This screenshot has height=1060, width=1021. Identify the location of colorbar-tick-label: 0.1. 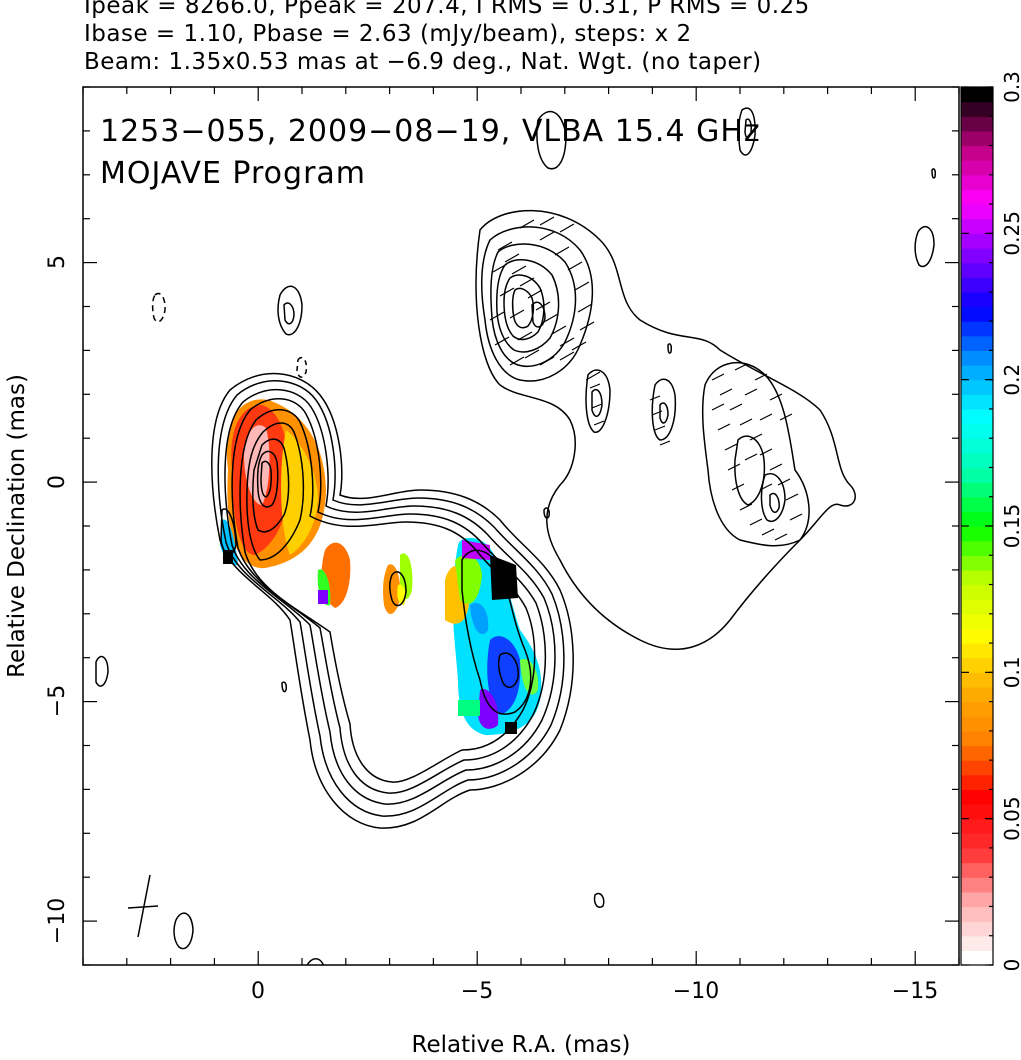
(1010, 672).